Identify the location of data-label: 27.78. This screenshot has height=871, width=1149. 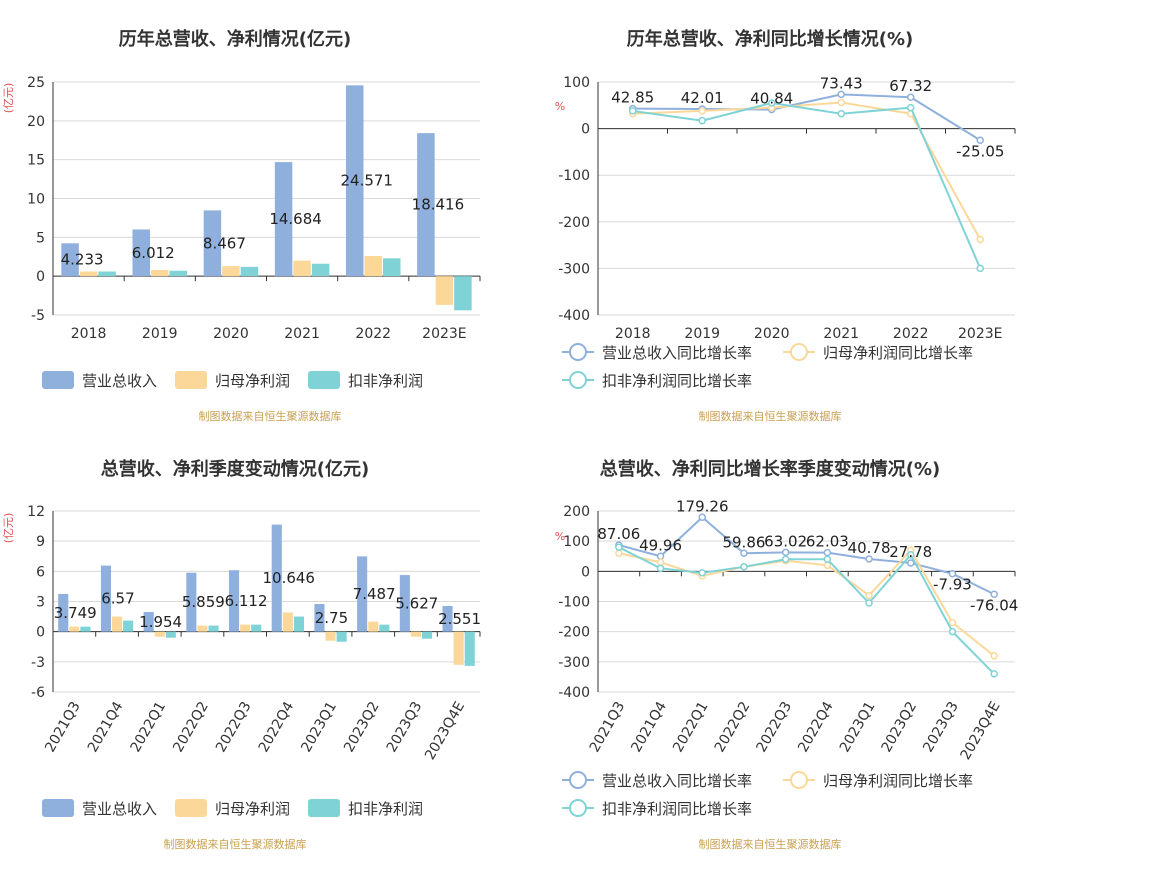
(910, 552).